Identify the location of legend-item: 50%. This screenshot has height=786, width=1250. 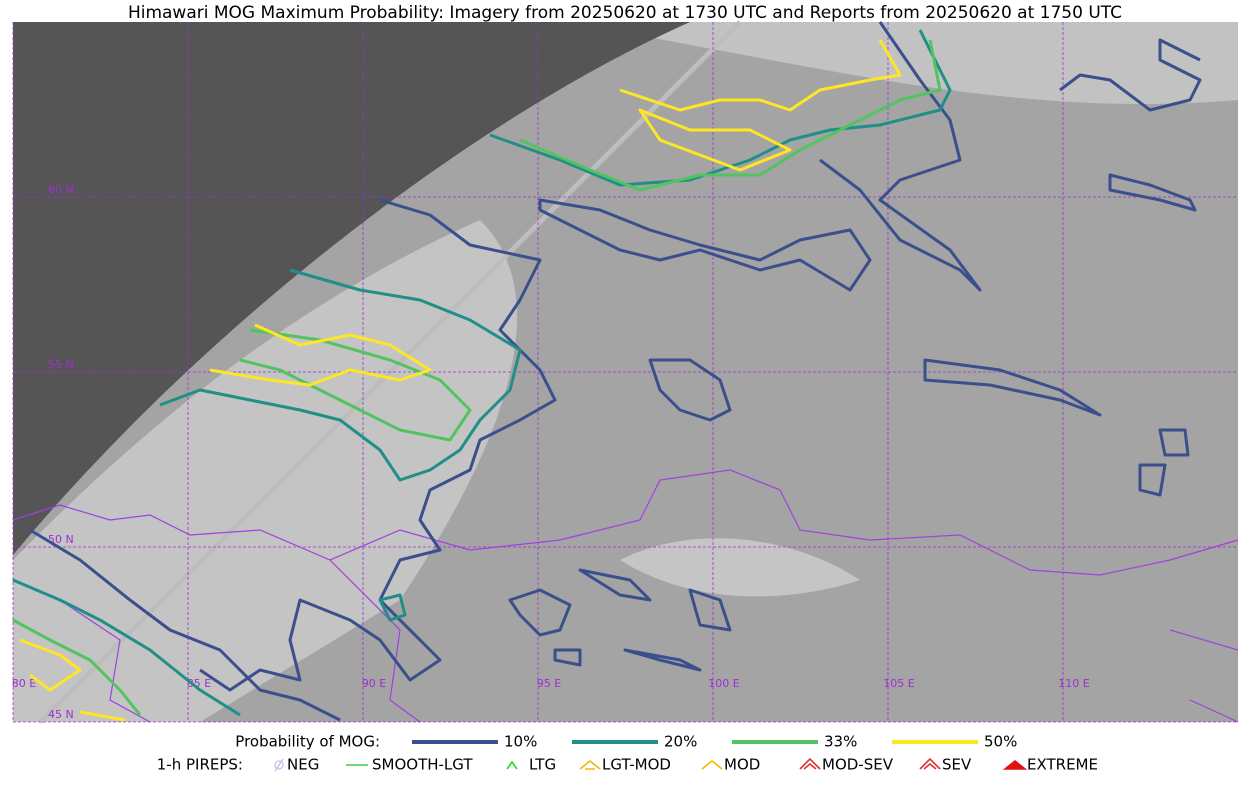
(1000, 742).